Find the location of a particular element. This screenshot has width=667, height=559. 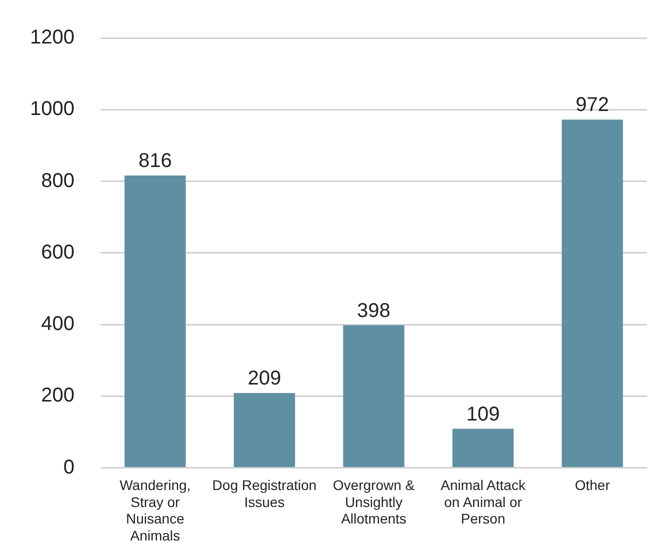

y-tick-label: 0 is located at coordinates (68, 467).